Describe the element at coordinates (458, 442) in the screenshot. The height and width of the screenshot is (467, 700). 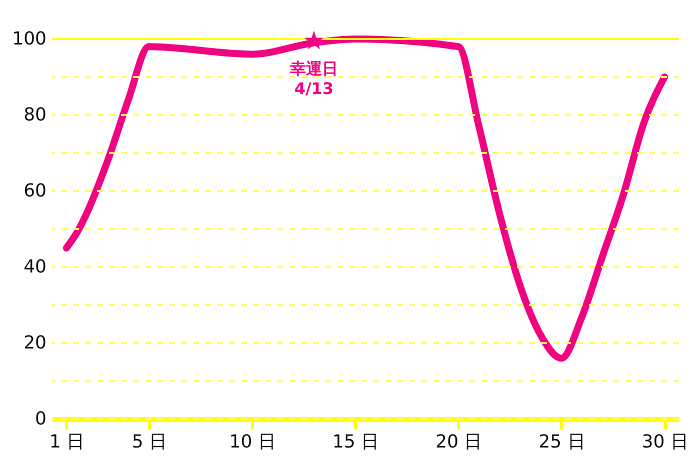
I see `x-tick-label: 20 日` at that location.